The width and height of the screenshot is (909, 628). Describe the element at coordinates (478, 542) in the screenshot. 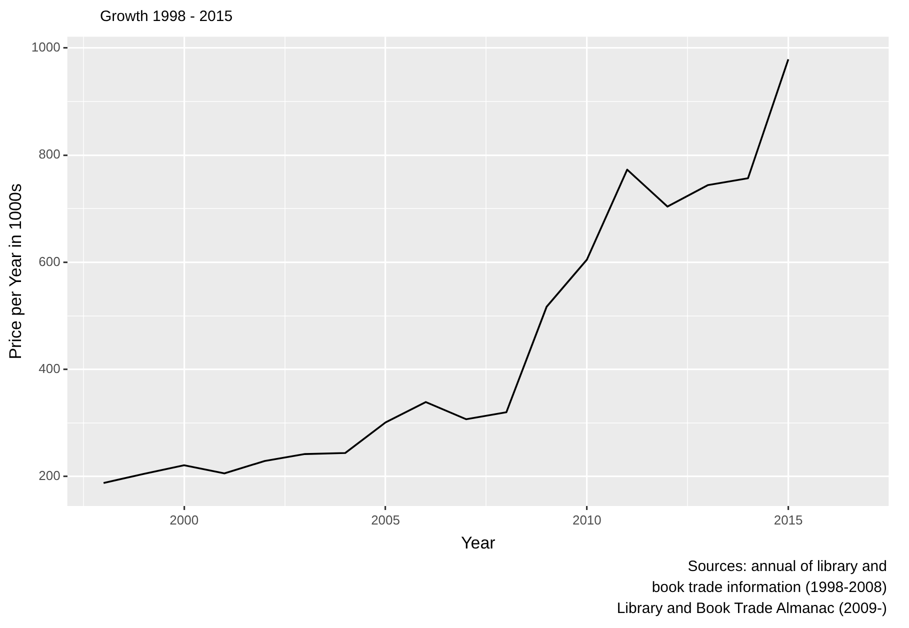

I see `x-axis-title: Year` at that location.